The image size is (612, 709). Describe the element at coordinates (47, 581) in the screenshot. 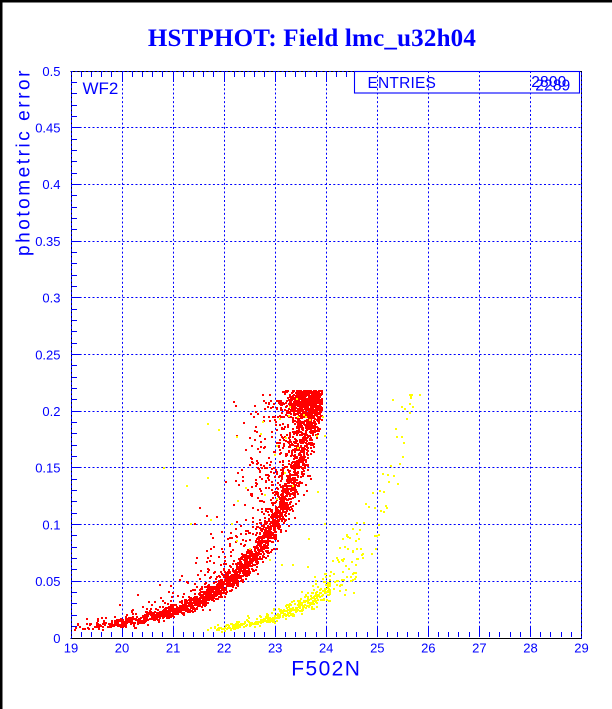

I see `svg-text: 0.05` at that location.